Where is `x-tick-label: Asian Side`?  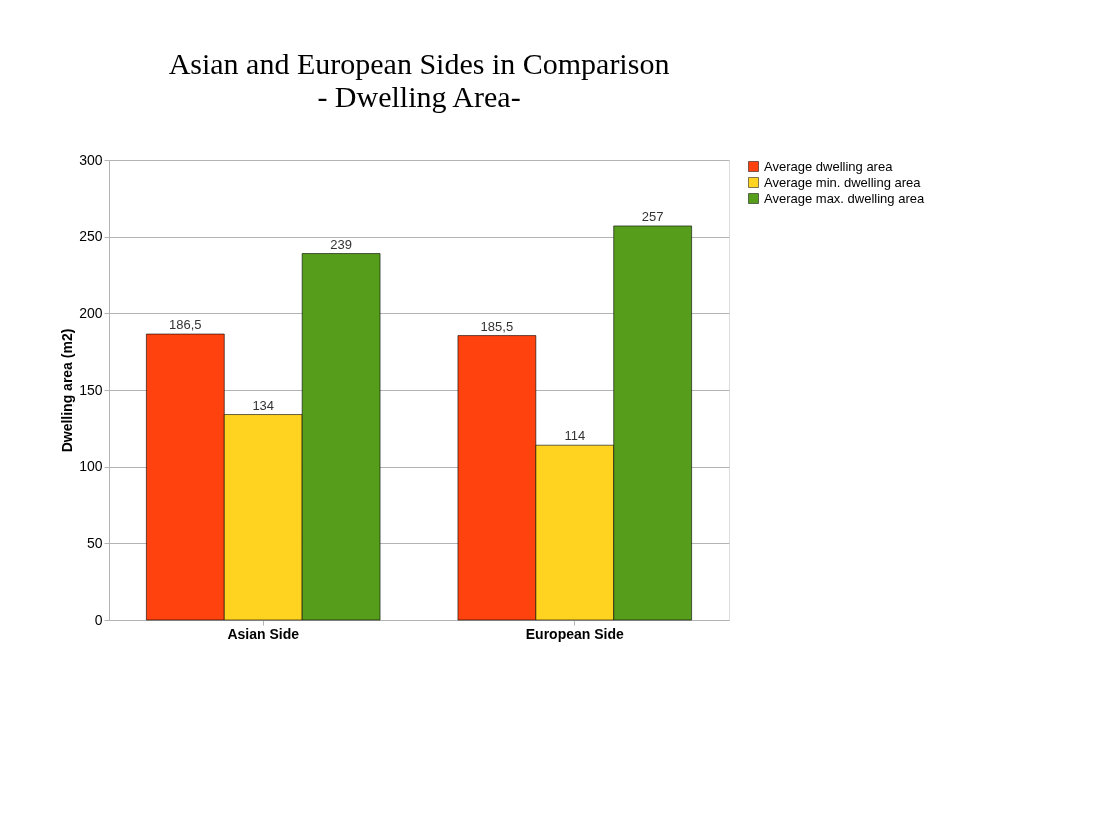
x-tick-label: Asian Side is located at coordinates (263, 633).